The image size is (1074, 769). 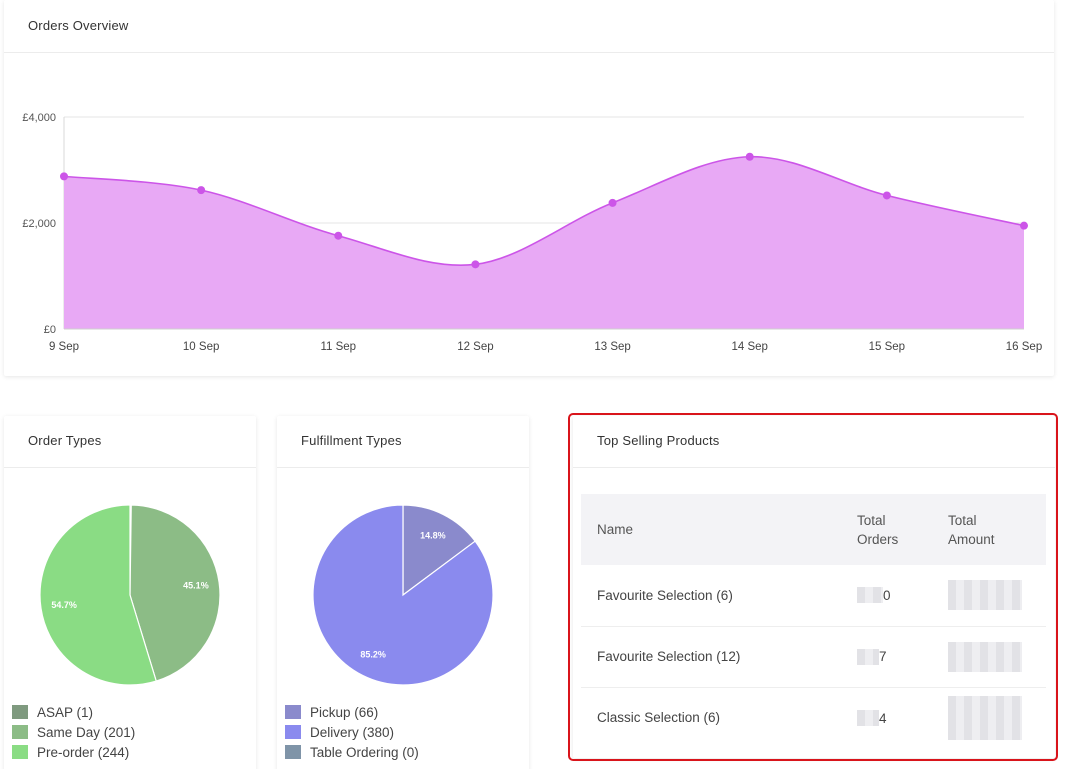 I want to click on top-selling-title: Top Selling Products, so click(x=814, y=442).